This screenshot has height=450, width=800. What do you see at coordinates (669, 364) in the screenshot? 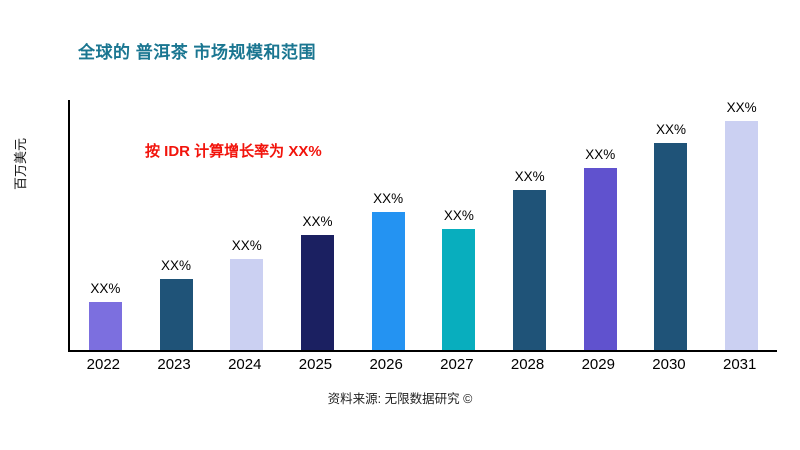
I see `x-tick-2030: 2030` at bounding box center [669, 364].